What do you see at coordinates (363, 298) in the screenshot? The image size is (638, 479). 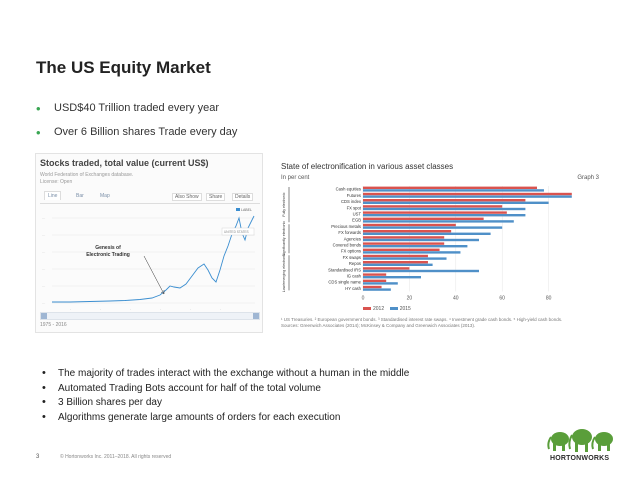 I see `x-tick-label: 0` at bounding box center [363, 298].